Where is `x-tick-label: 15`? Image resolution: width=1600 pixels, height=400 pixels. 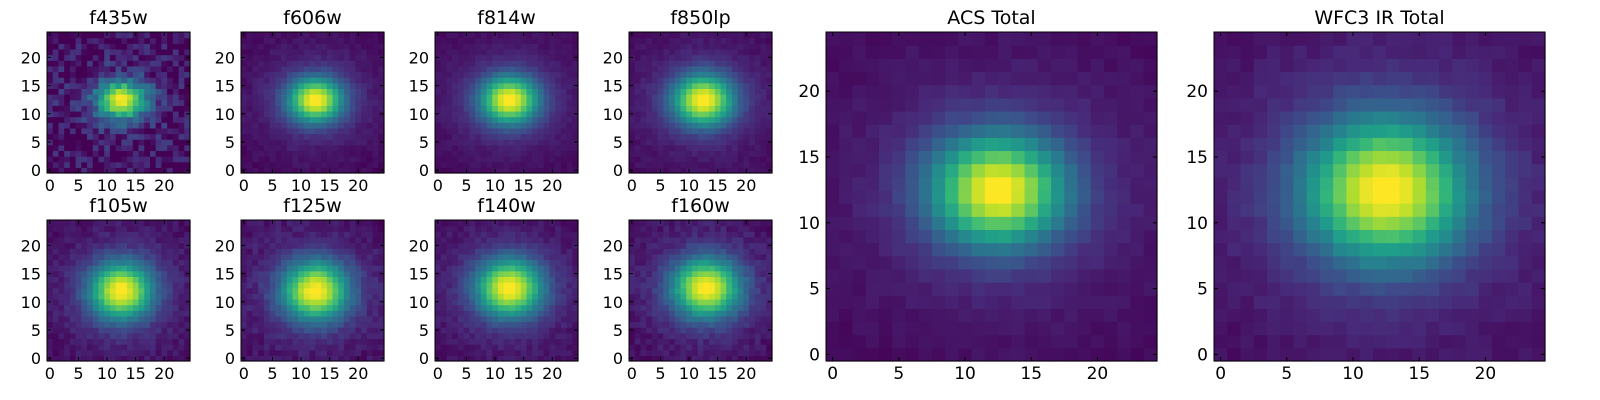 x-tick-label: 15 is located at coordinates (329, 185).